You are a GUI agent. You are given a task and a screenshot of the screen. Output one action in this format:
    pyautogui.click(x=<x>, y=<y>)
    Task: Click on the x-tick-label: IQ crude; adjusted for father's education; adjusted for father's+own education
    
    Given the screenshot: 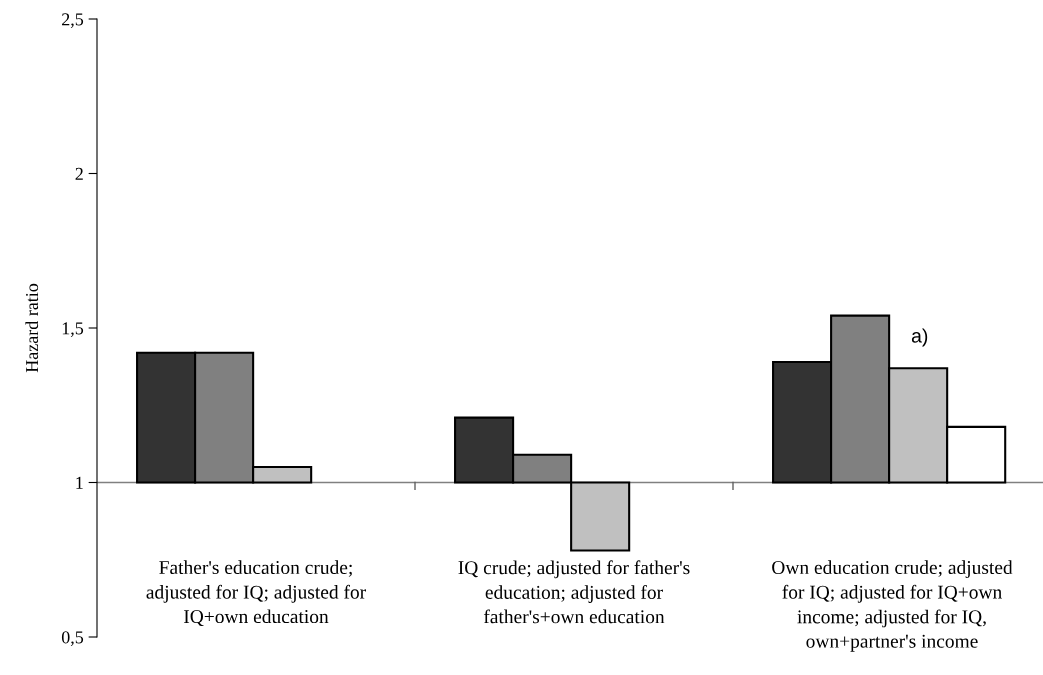 What is the action you would take?
    pyautogui.click(x=574, y=592)
    